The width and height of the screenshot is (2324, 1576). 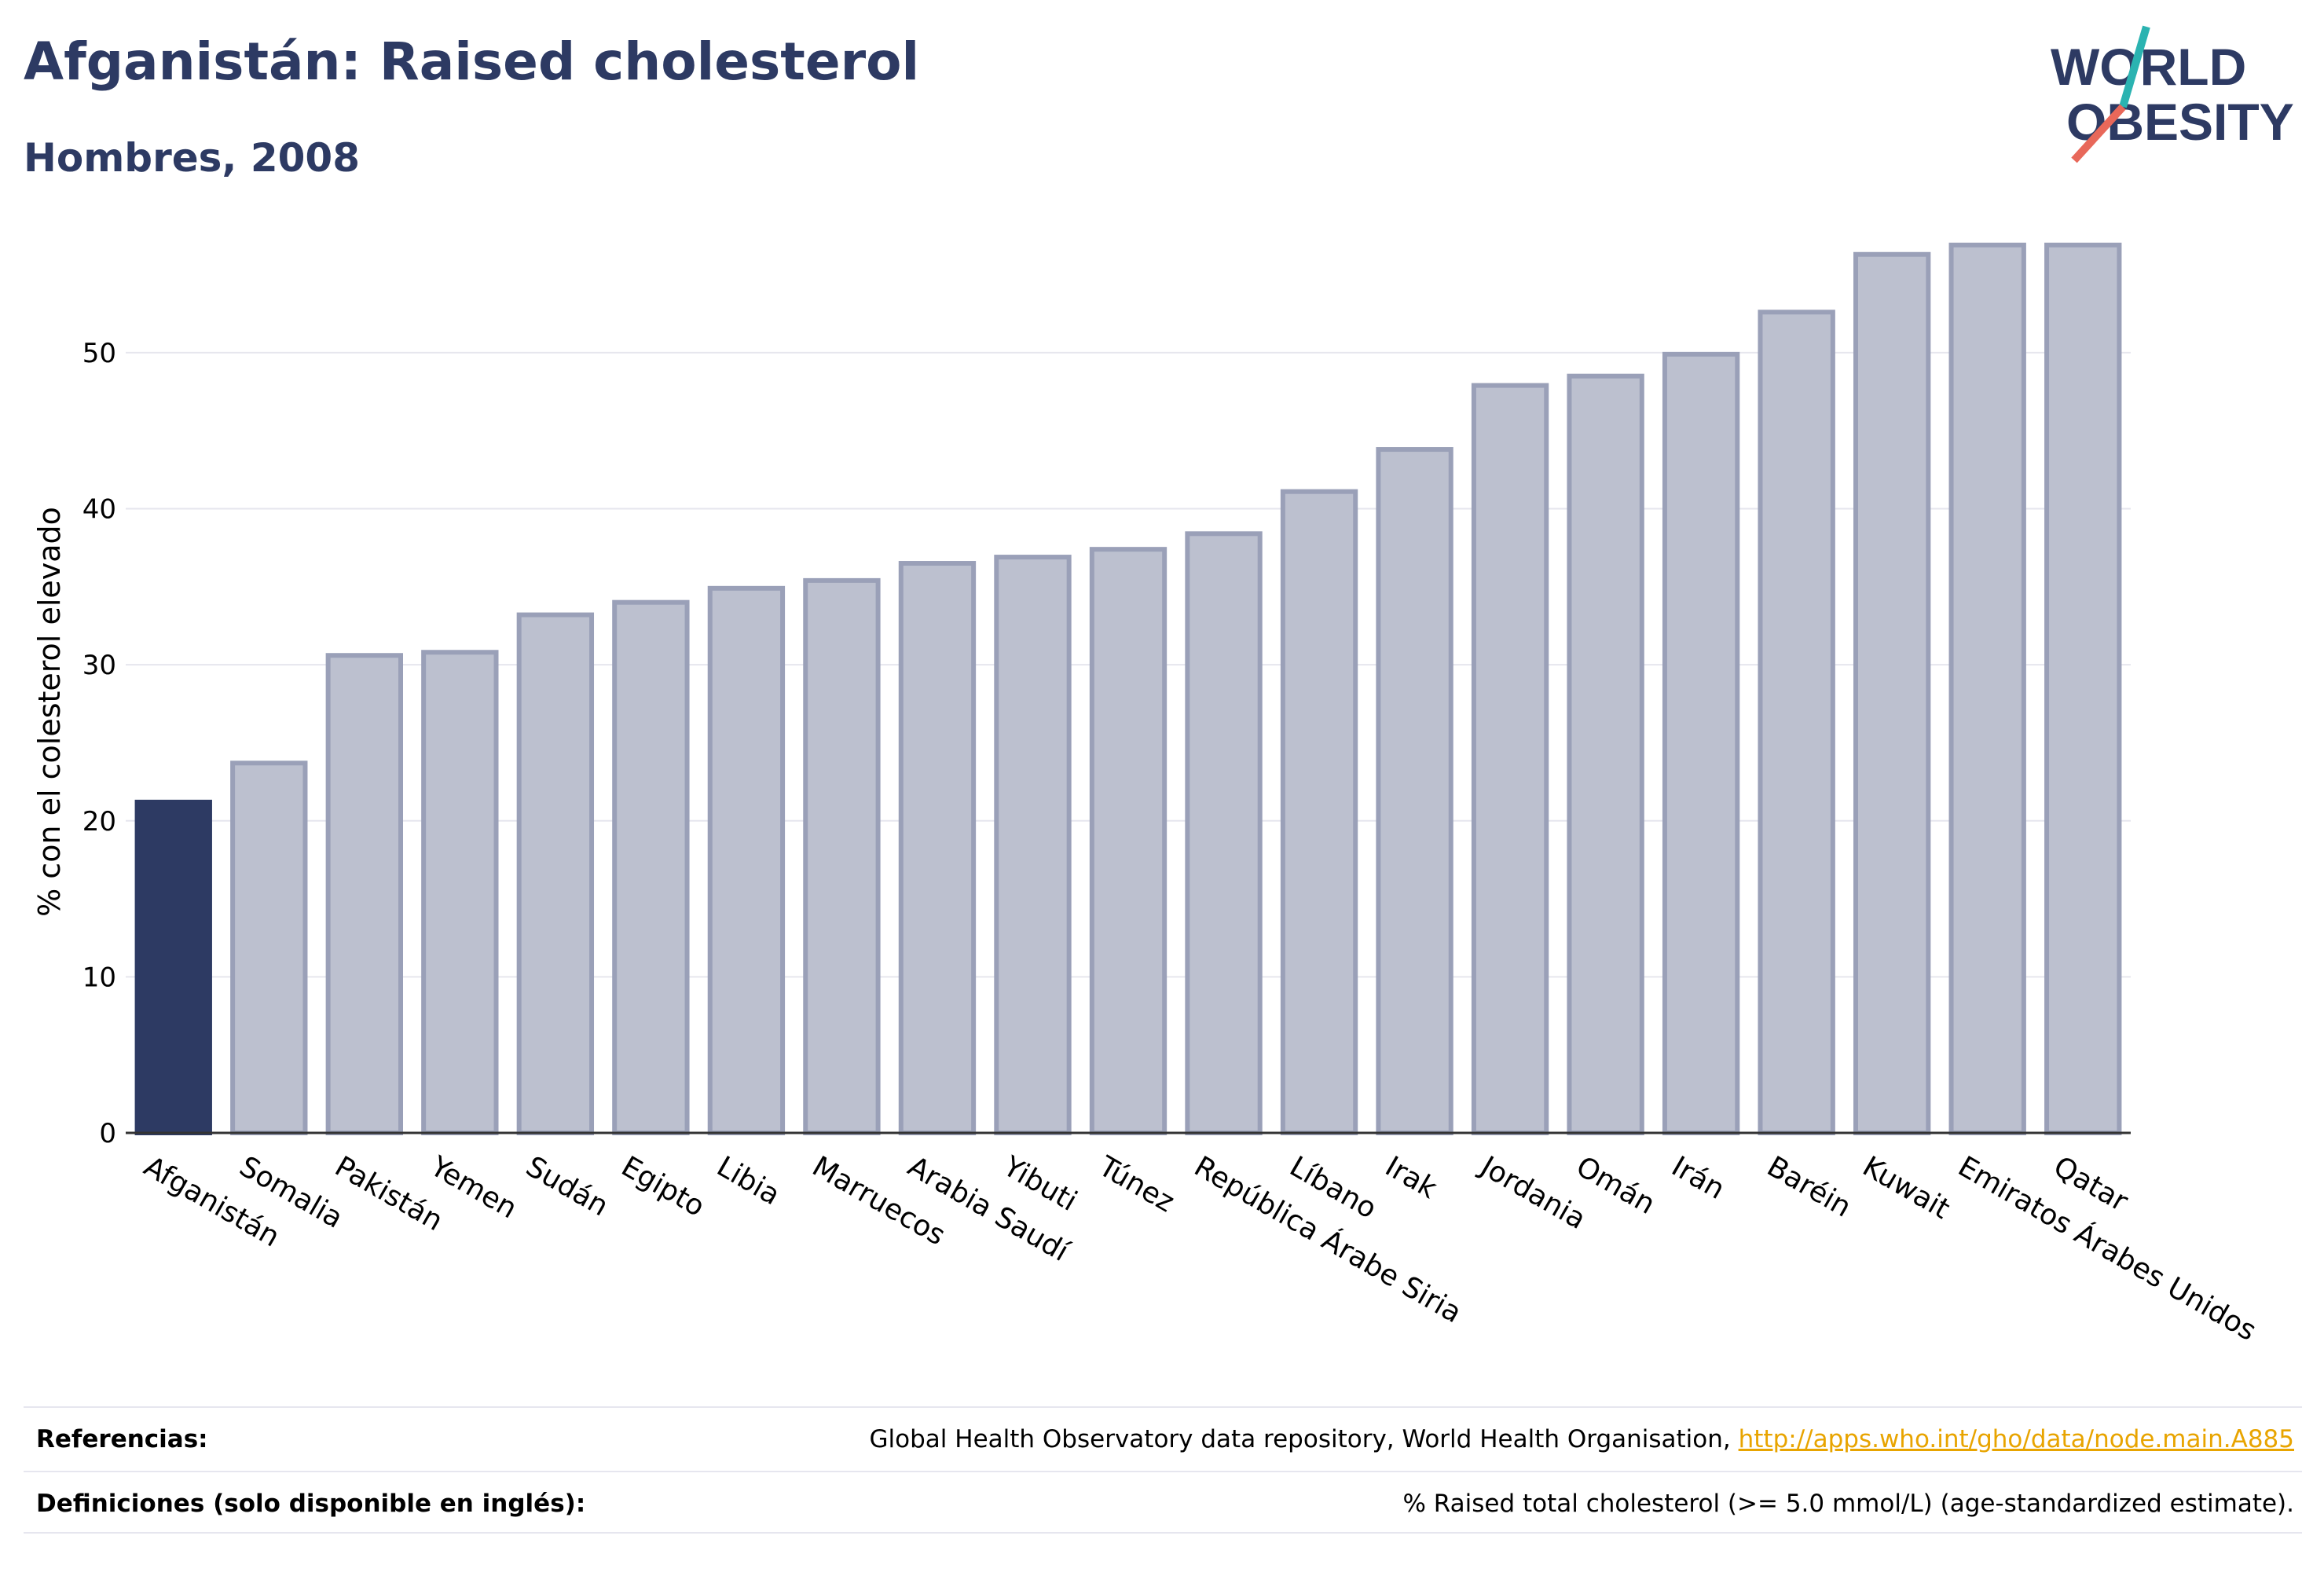 I want to click on logo-line1: WORLD, so click(x=2148, y=67).